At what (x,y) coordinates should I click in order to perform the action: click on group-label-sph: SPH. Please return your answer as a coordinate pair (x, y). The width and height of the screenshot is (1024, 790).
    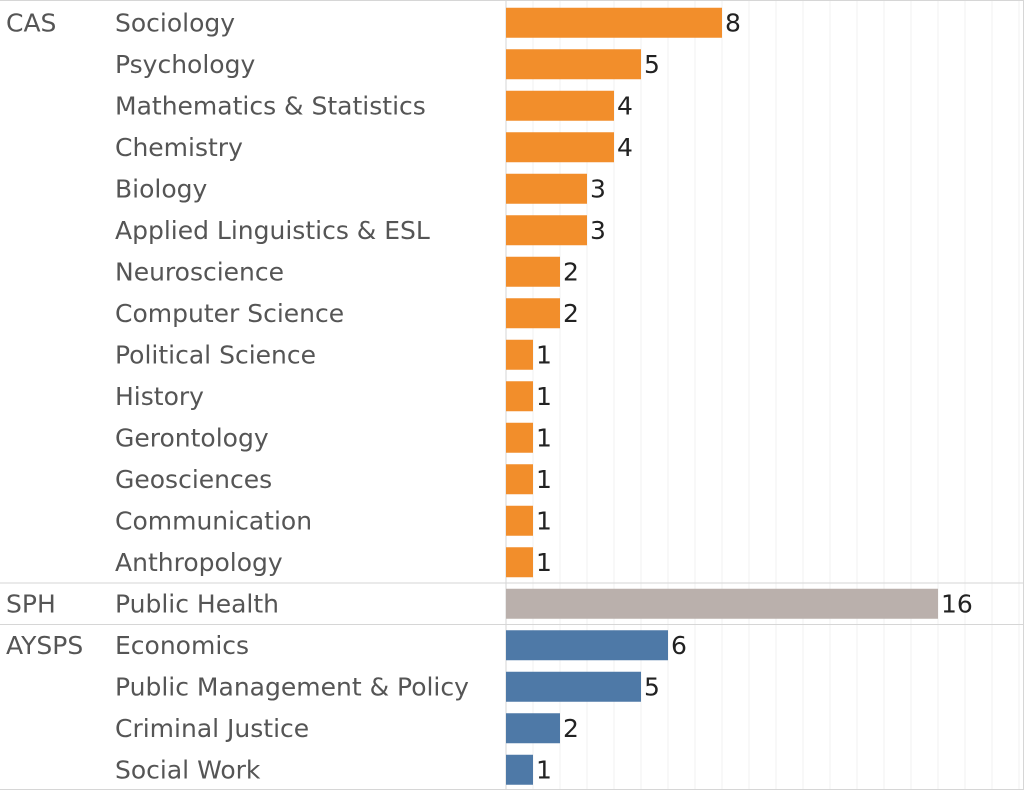
    Looking at the image, I should click on (31, 603).